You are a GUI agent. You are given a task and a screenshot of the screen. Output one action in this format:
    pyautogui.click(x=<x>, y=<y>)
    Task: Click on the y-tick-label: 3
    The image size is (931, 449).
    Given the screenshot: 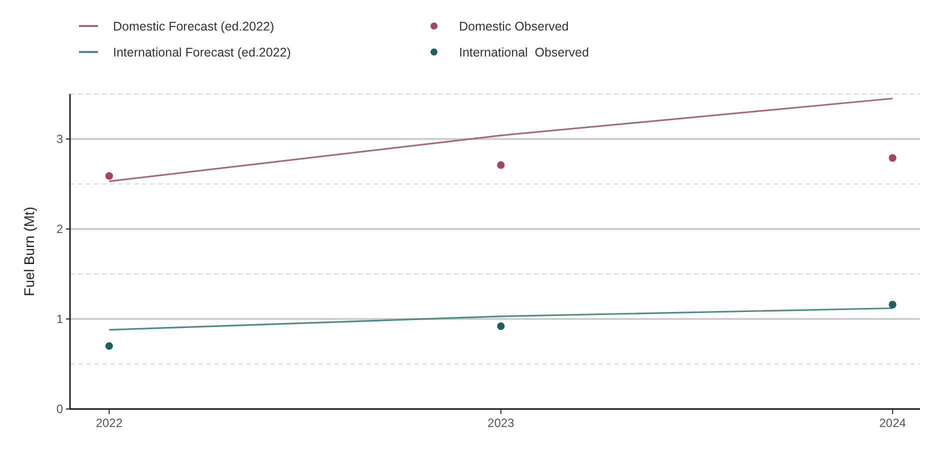 What is the action you would take?
    pyautogui.click(x=60, y=139)
    